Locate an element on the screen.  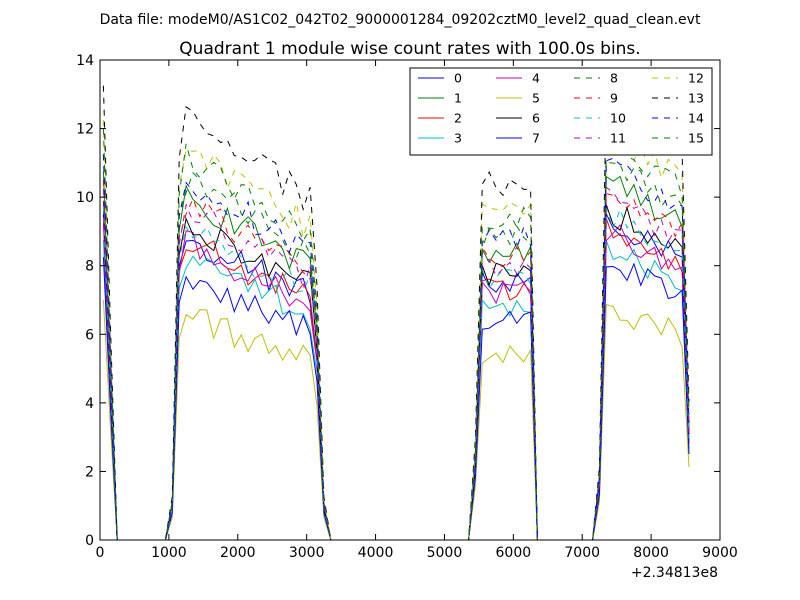
x-tick-label: 1000 is located at coordinates (169, 553).